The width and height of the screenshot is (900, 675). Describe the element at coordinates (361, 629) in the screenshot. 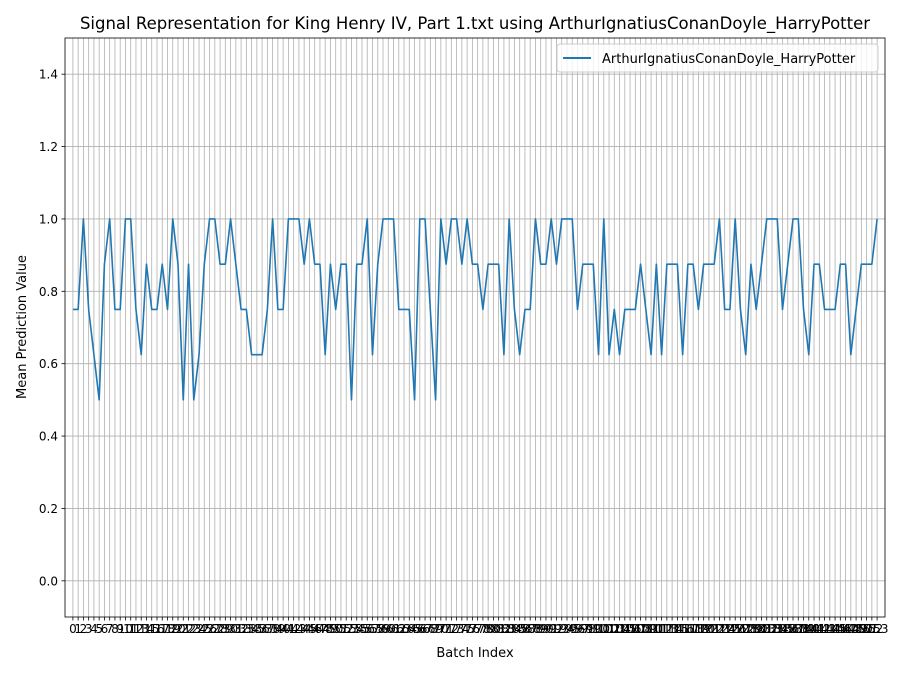

I see `x-tick-label: 55` at that location.